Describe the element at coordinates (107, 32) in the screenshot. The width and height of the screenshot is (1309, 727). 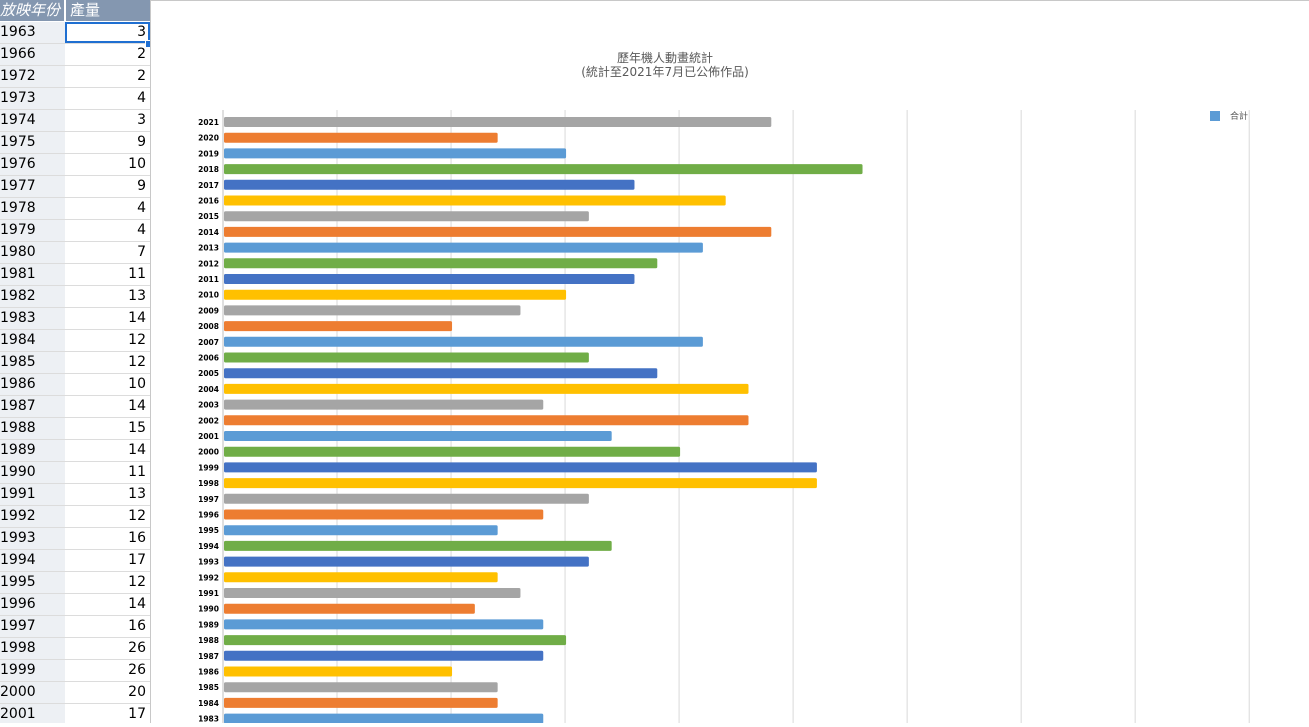
I see `selected-count-cell: 3` at that location.